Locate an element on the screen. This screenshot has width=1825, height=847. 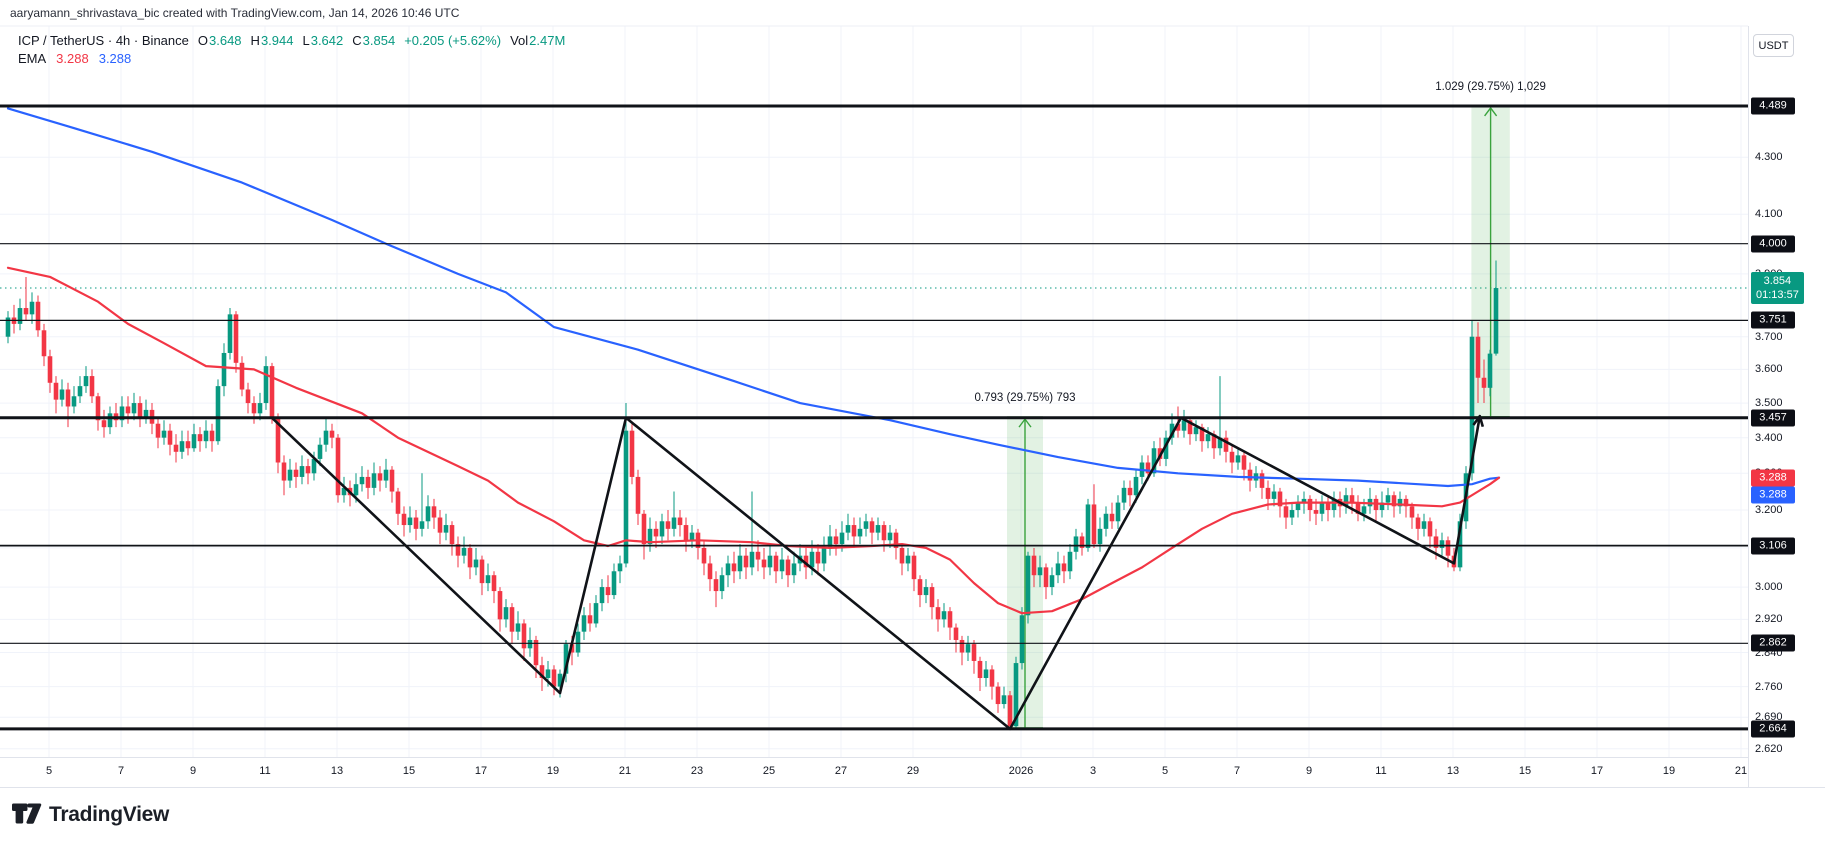
price-tick-label: 4.100 is located at coordinates (1769, 214).